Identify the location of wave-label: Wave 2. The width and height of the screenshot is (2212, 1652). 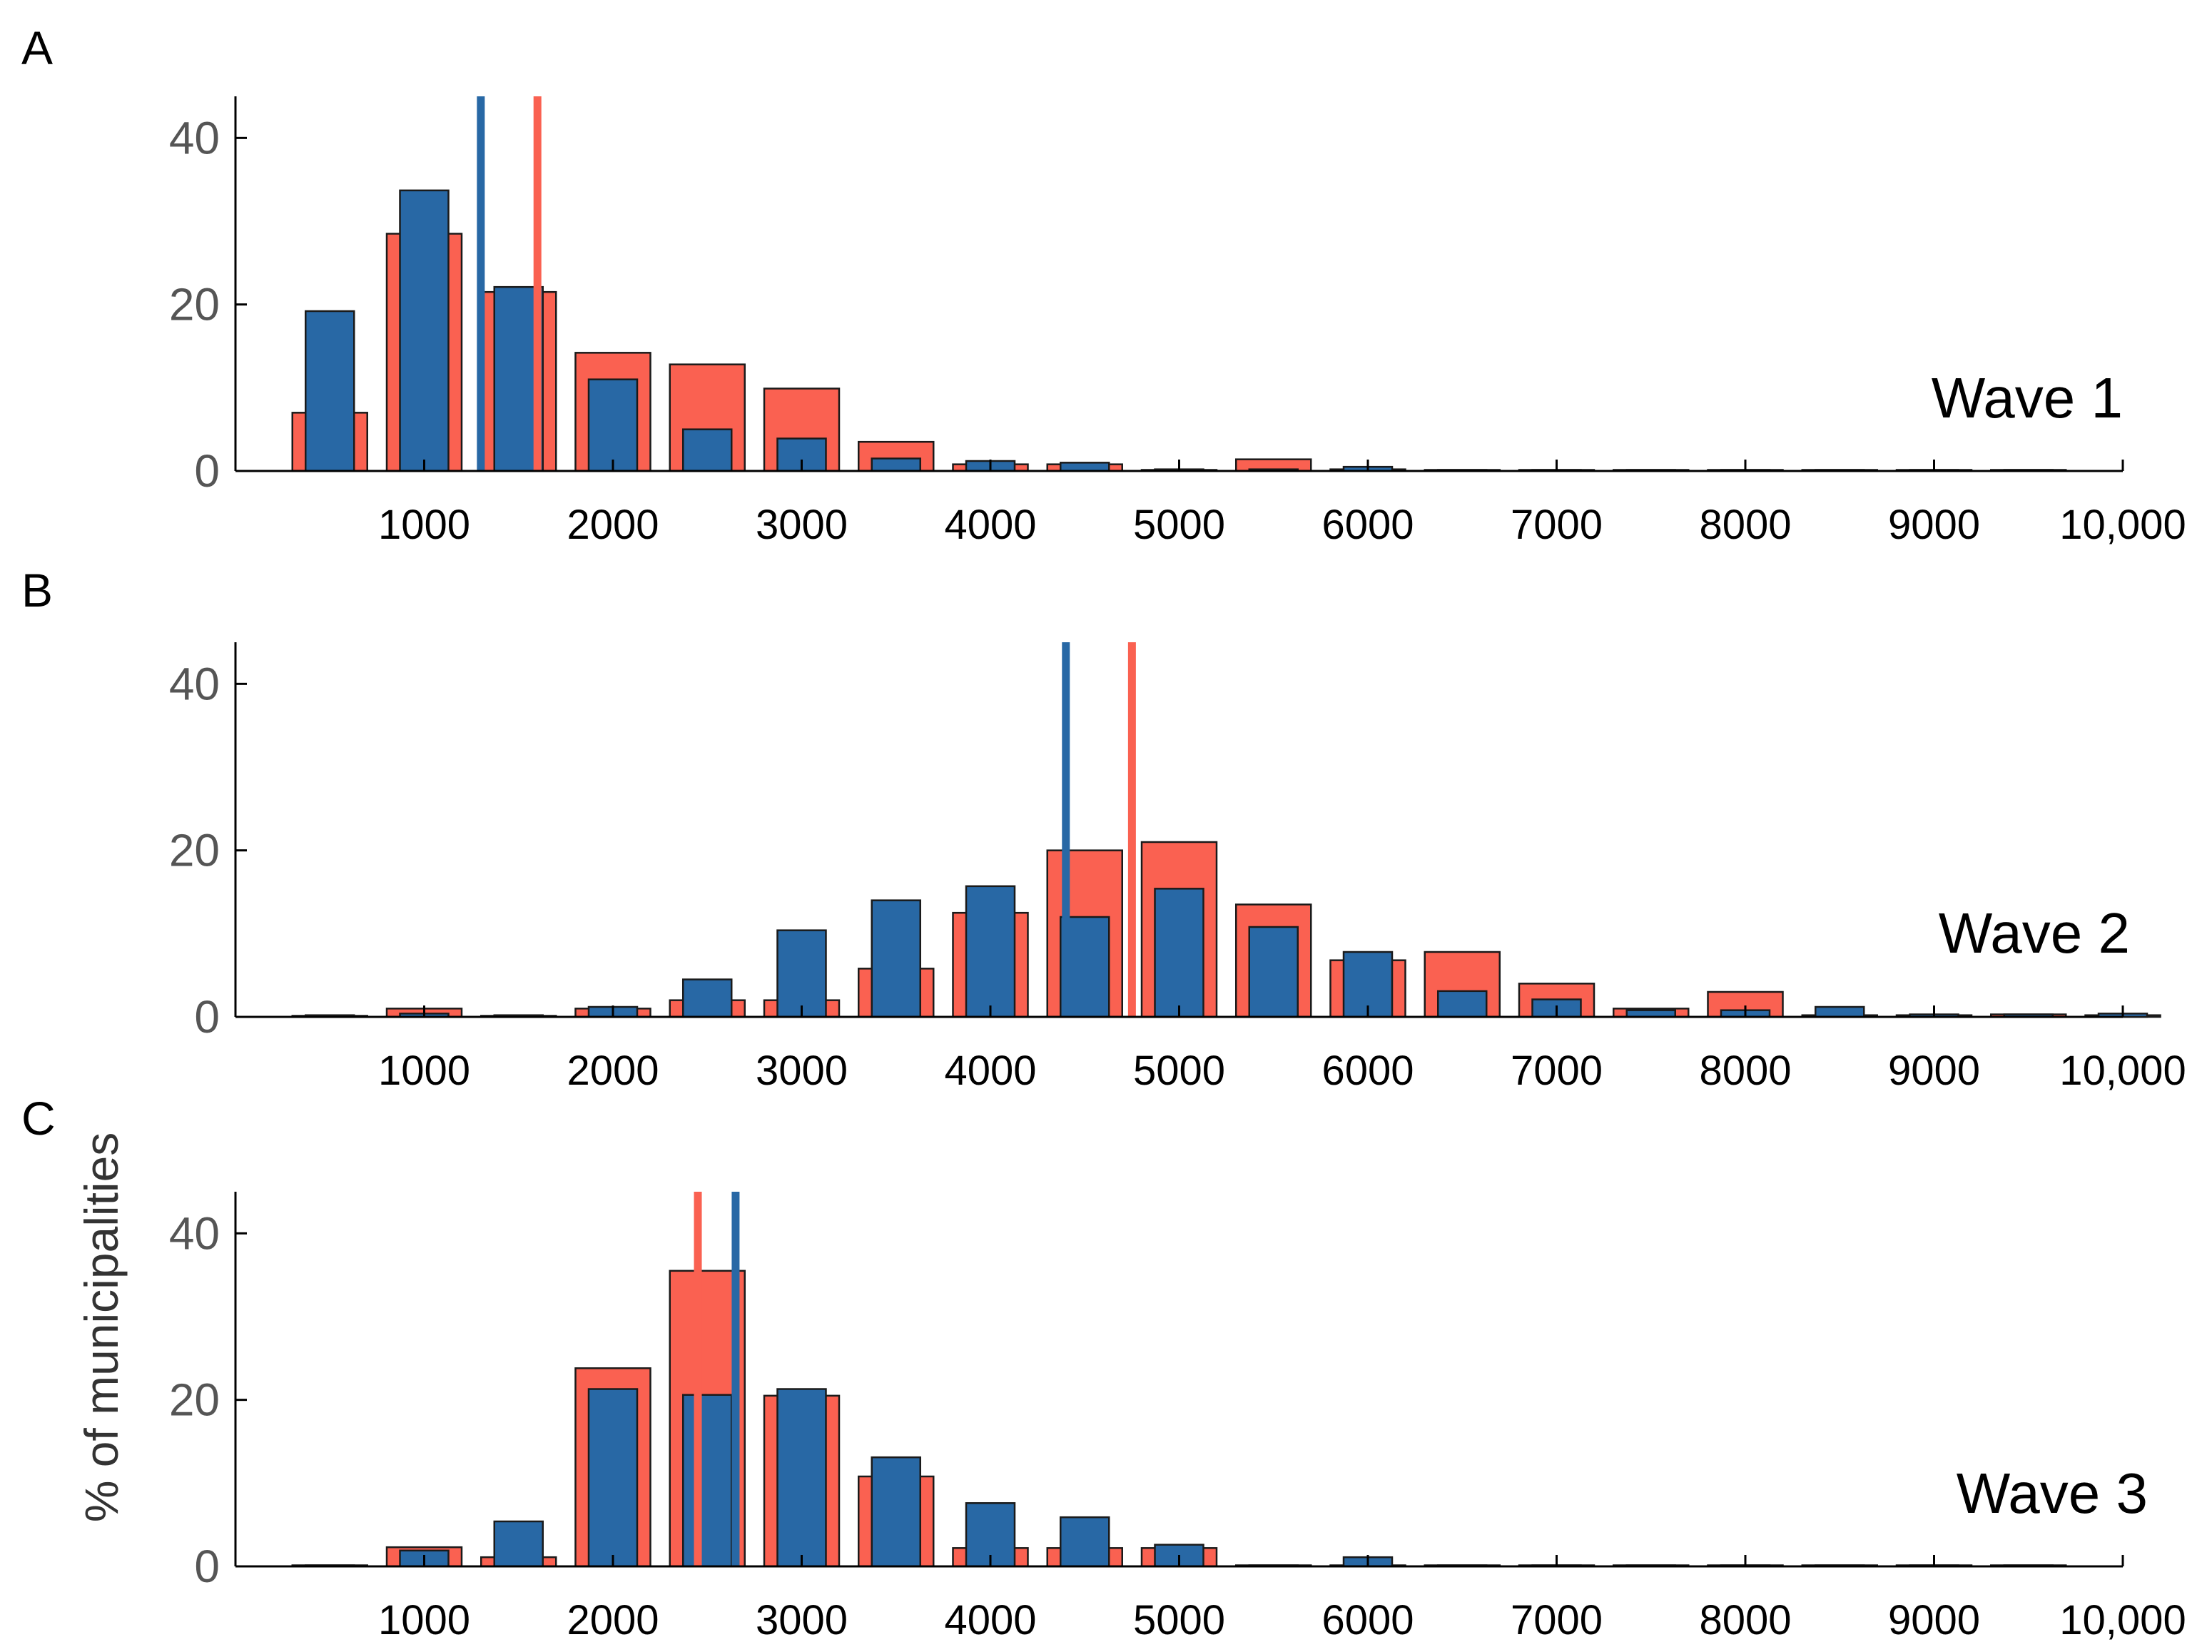
(2034, 933).